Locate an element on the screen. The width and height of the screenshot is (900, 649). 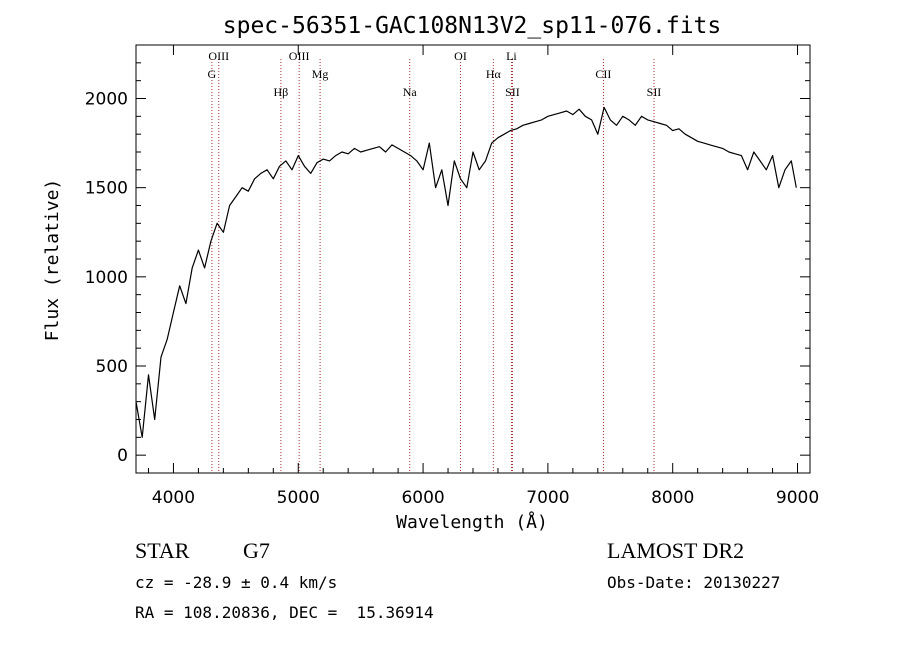
redshift-velocity: cz = -28.9 ± 0.4 km/s is located at coordinates (236, 582).